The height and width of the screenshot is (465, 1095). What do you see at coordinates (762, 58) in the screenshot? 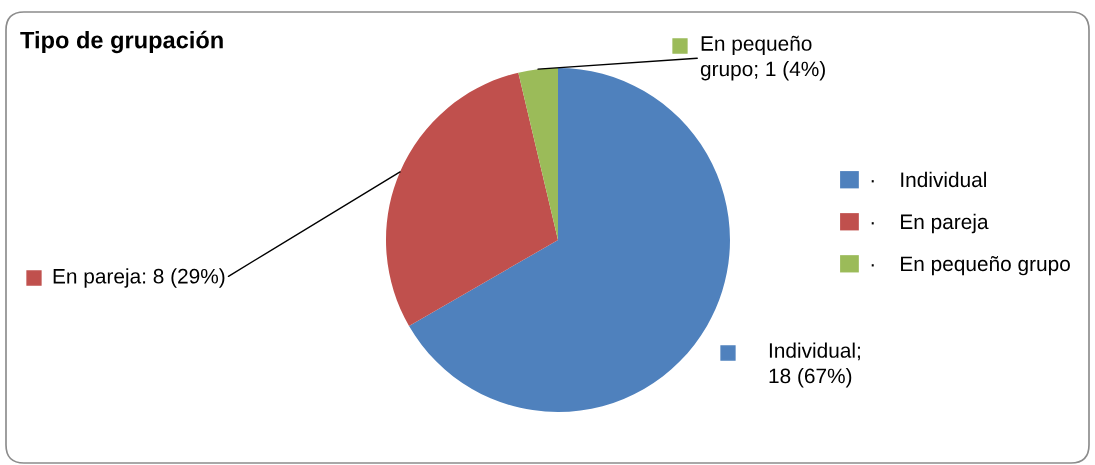
I see `data-label: En pequeño grupo; 1 (4%)` at bounding box center [762, 58].